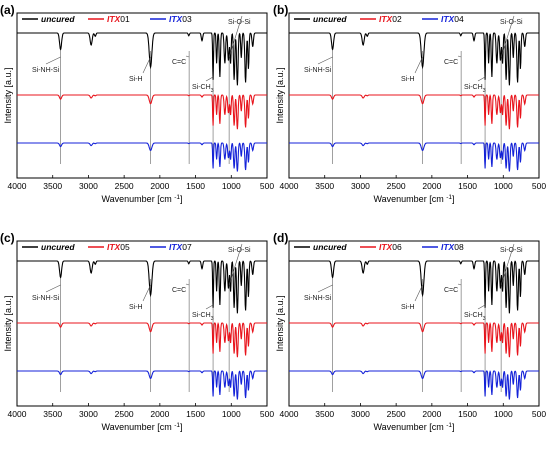 The image size is (550, 457). What do you see at coordinates (118, 19) in the screenshot?
I see `legend-label: ITX01` at bounding box center [118, 19].